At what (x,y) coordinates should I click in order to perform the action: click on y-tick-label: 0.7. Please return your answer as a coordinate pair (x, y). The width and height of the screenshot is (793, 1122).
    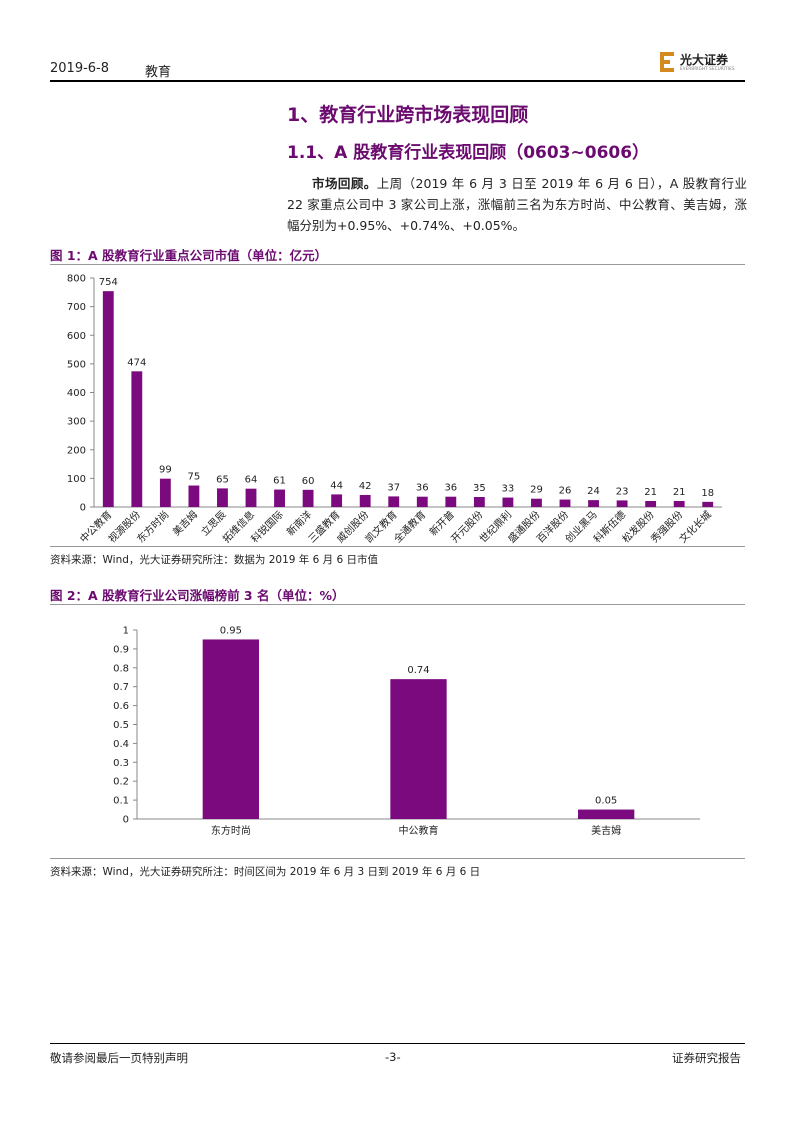
    Looking at the image, I should click on (121, 687).